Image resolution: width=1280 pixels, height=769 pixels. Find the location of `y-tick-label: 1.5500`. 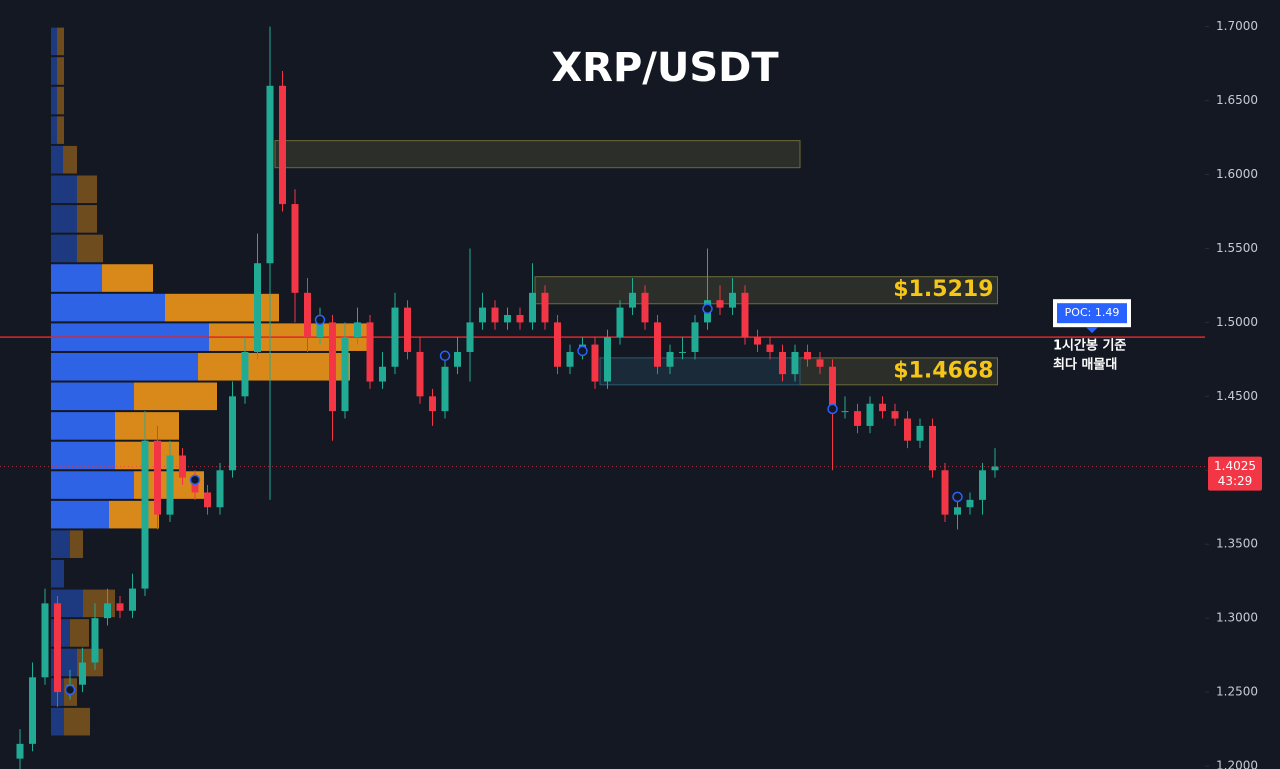

y-tick-label: 1.5500 is located at coordinates (1237, 248).